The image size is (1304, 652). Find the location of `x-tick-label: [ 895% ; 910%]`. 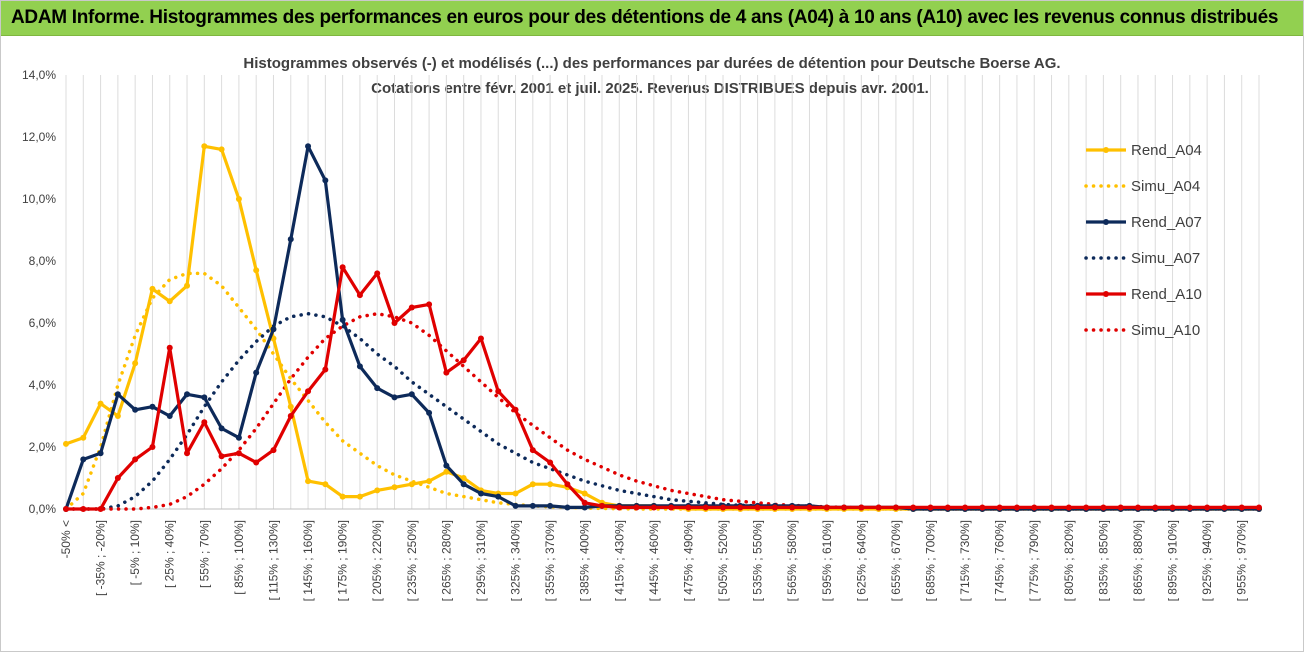

x-tick-label: [ 895% ; 910%] is located at coordinates (1173, 560).